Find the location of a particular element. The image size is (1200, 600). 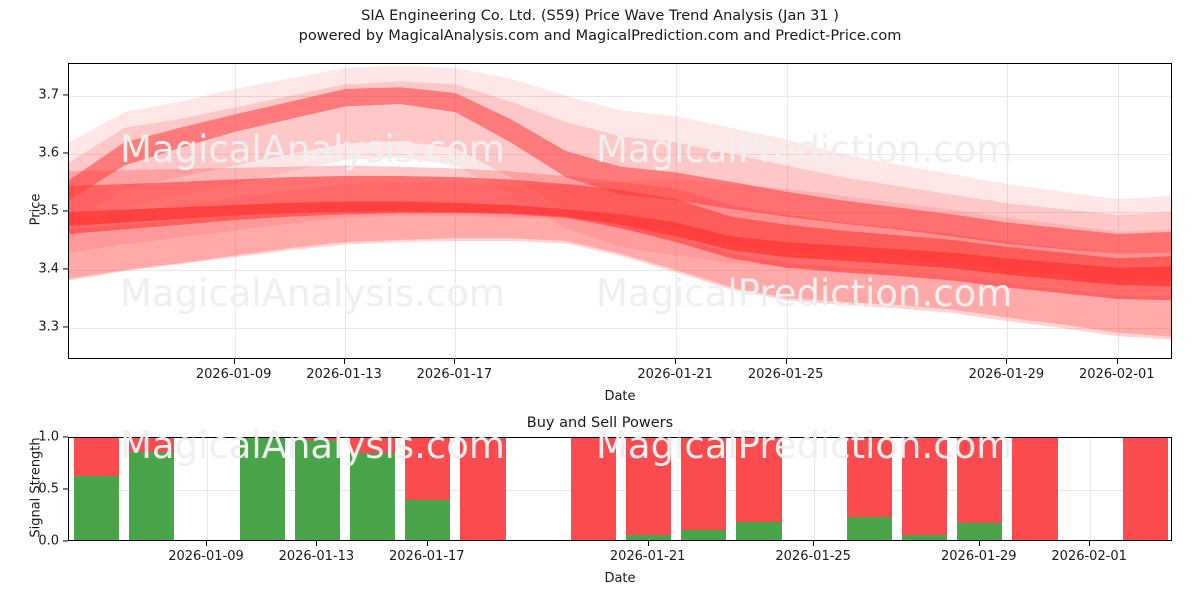

signal-chart-x-tick-label: 2026-02-01 is located at coordinates (1089, 556).